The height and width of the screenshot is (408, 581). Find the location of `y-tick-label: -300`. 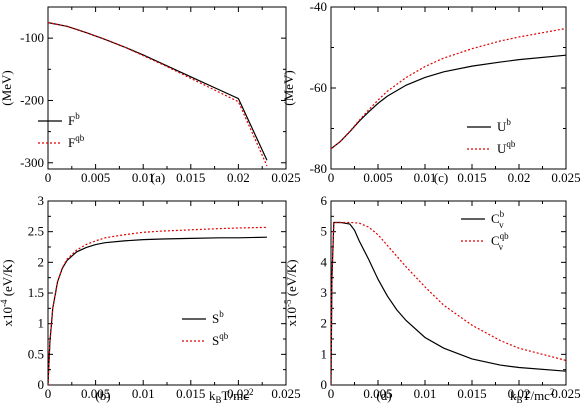

y-tick-label: -300 is located at coordinates (32, 162).